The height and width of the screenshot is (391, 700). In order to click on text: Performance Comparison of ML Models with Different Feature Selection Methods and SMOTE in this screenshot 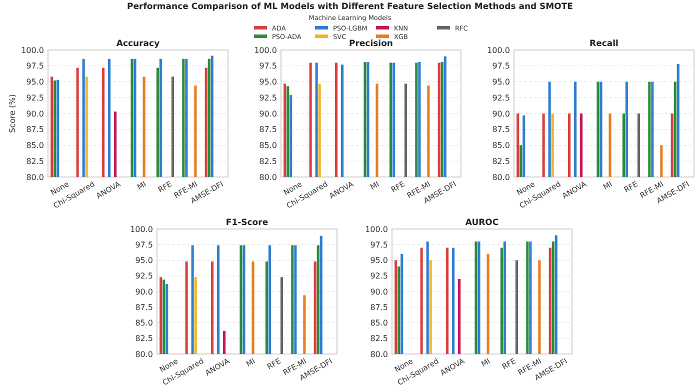, I will do `click(350, 7)`.